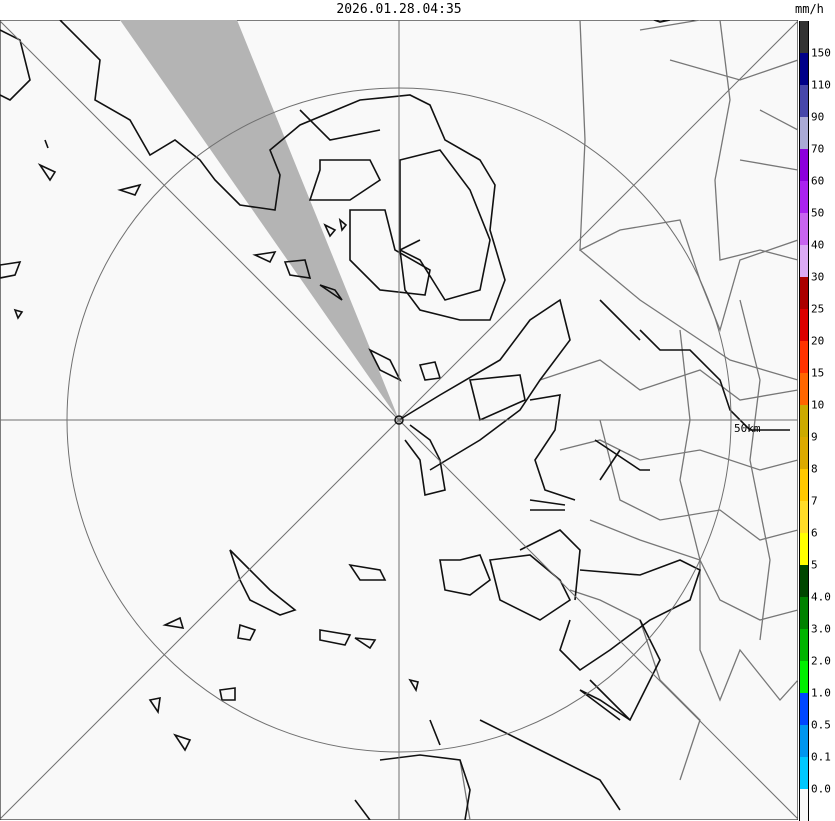  I want to click on legend-label: 0.0, so click(821, 789).